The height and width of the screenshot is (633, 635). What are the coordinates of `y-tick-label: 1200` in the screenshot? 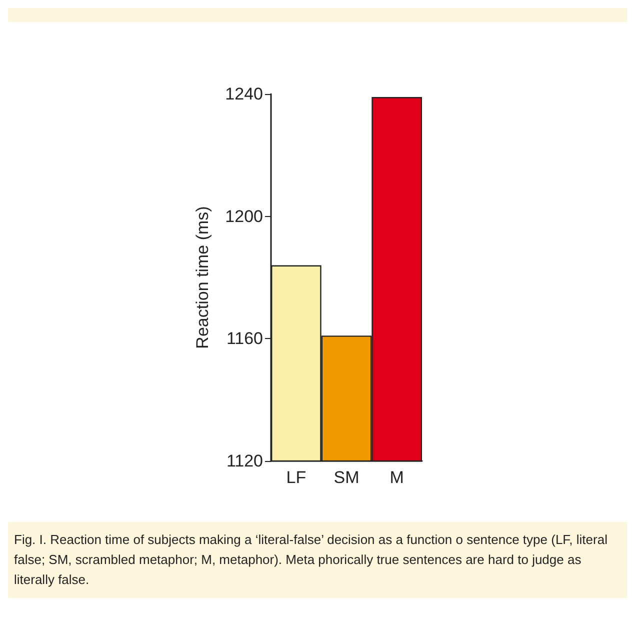 It's located at (244, 216).